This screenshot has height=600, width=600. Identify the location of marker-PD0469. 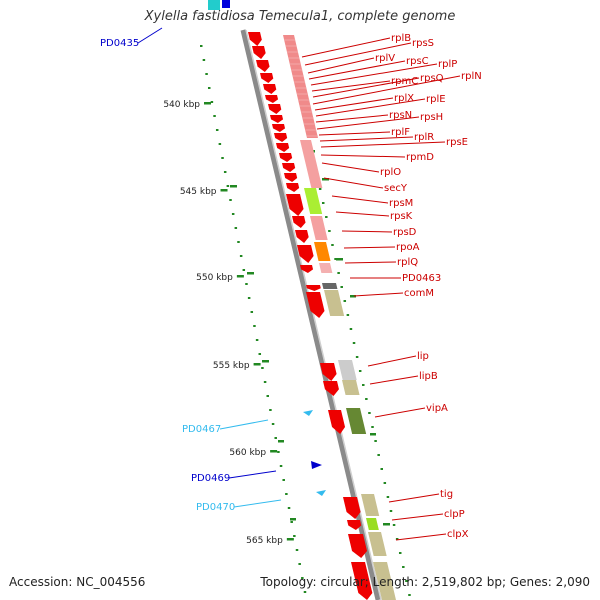
(316, 465).